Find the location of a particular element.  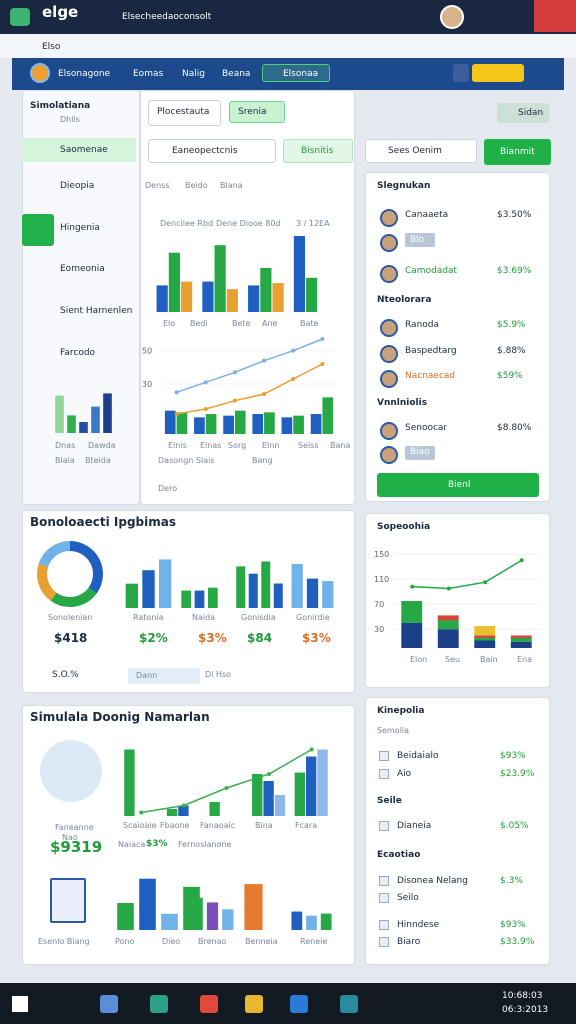

sidebar-active is located at coordinates (79, 150).